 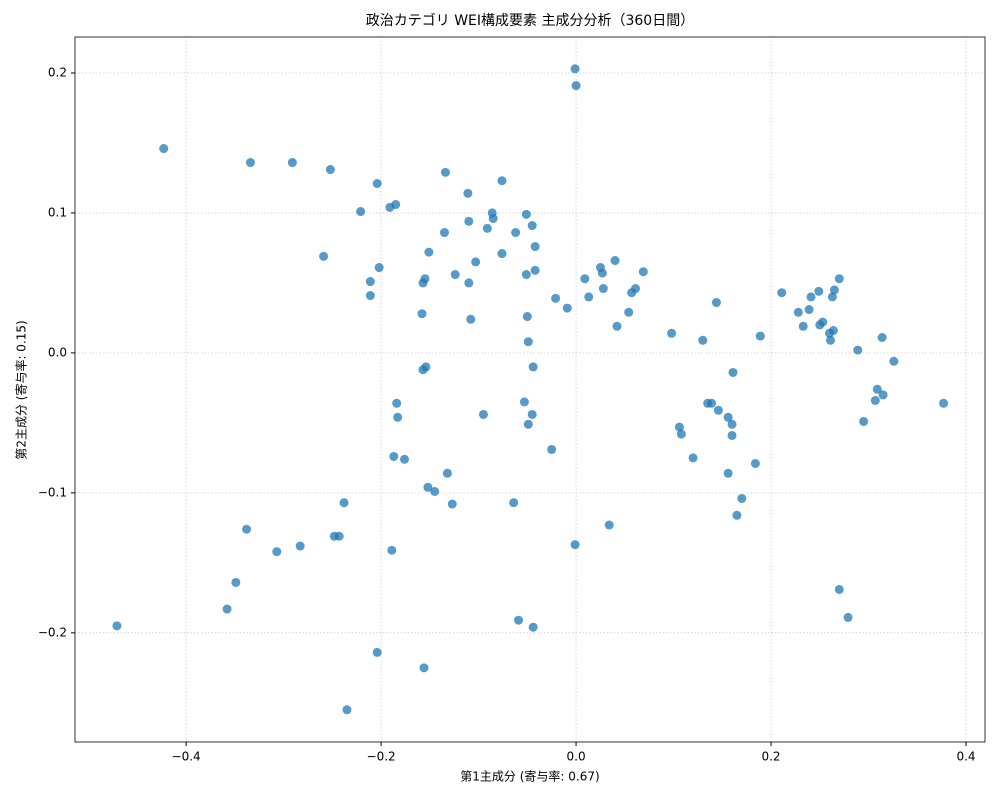 I want to click on y-tick-label: 0.1, so click(x=57, y=212).